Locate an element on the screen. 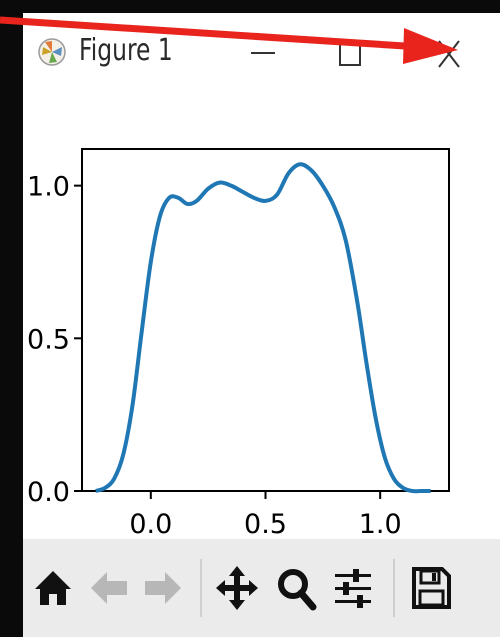  matplotlib-app-icon is located at coordinates (52, 52).